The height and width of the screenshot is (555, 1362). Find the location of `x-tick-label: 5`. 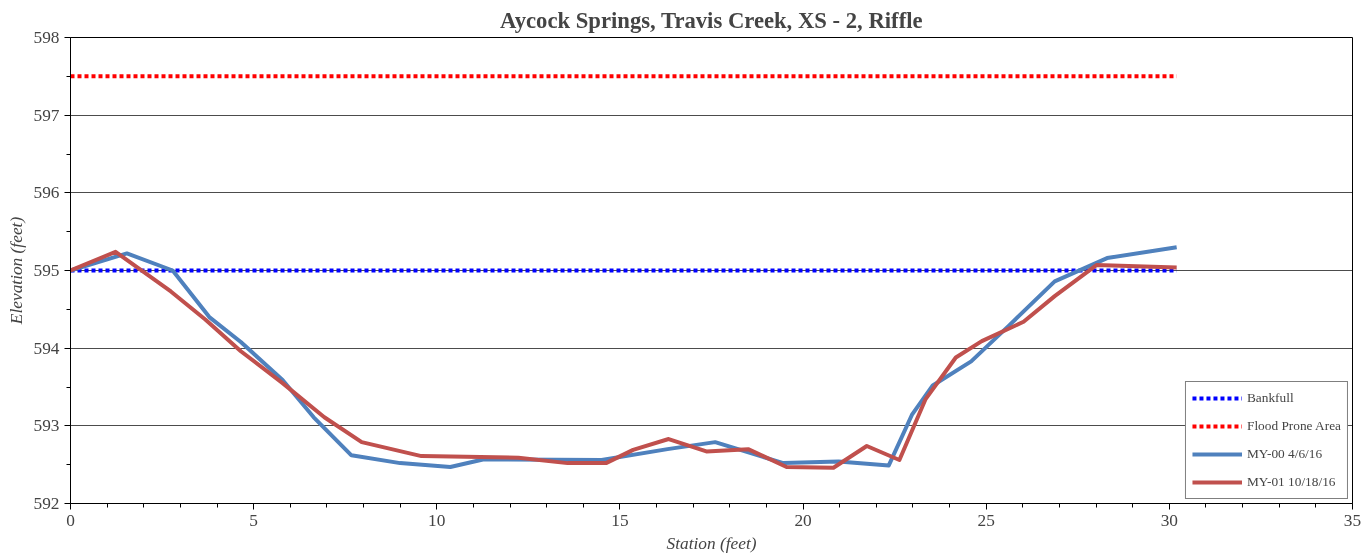

x-tick-label: 5 is located at coordinates (253, 520).